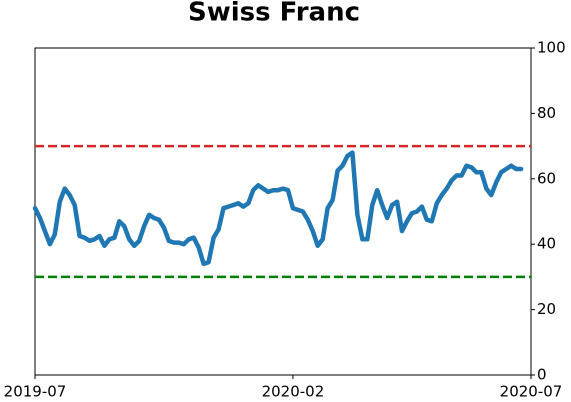  What do you see at coordinates (551, 48) in the screenshot?
I see `y-tick-label: 100` at bounding box center [551, 48].